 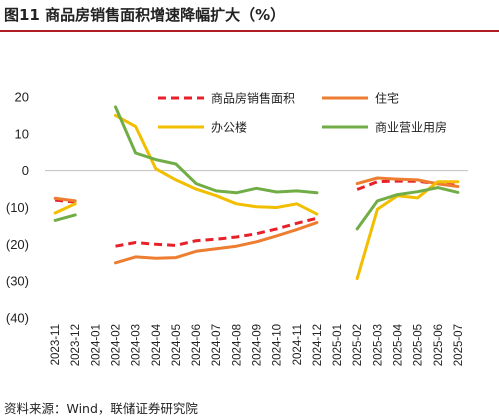 What do you see at coordinates (217, 345) in the screenshot?
I see `x-tick-label: 2024-07` at bounding box center [217, 345].